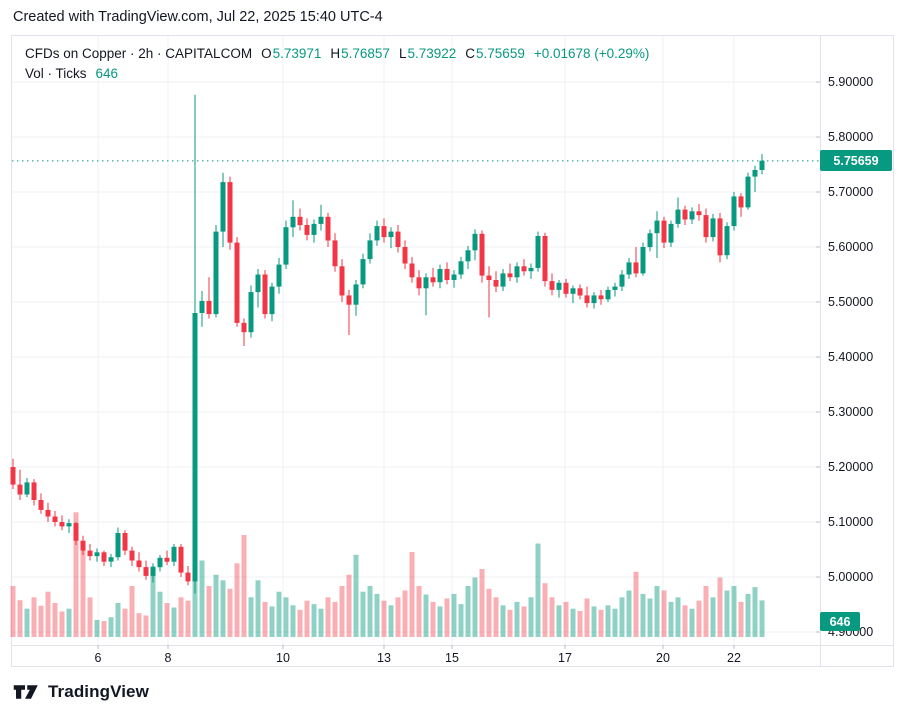  What do you see at coordinates (107, 73) in the screenshot?
I see `volume-value: 646` at bounding box center [107, 73].